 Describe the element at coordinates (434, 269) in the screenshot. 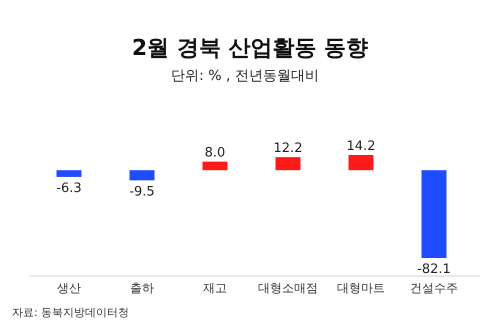

I see `data-label: -82.1` at that location.